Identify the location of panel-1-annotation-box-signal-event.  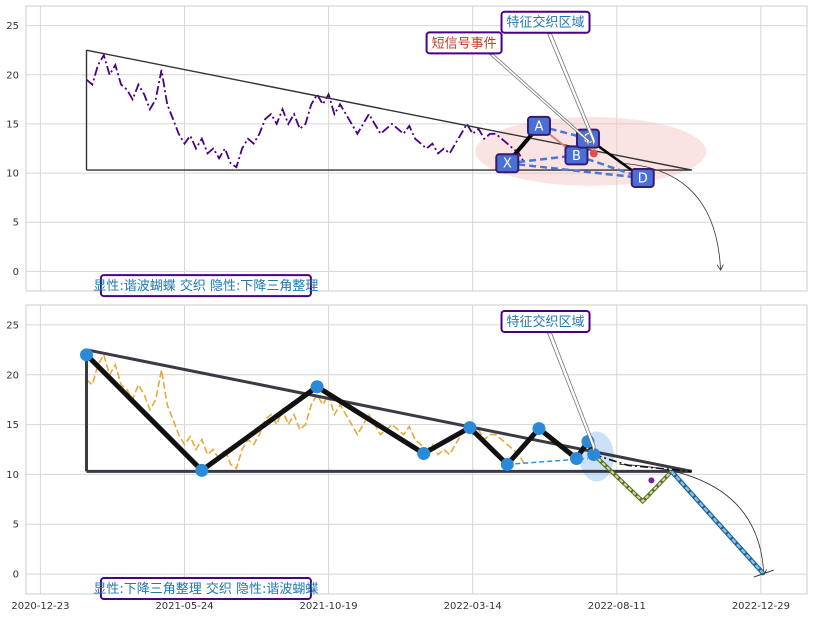
(464, 43).